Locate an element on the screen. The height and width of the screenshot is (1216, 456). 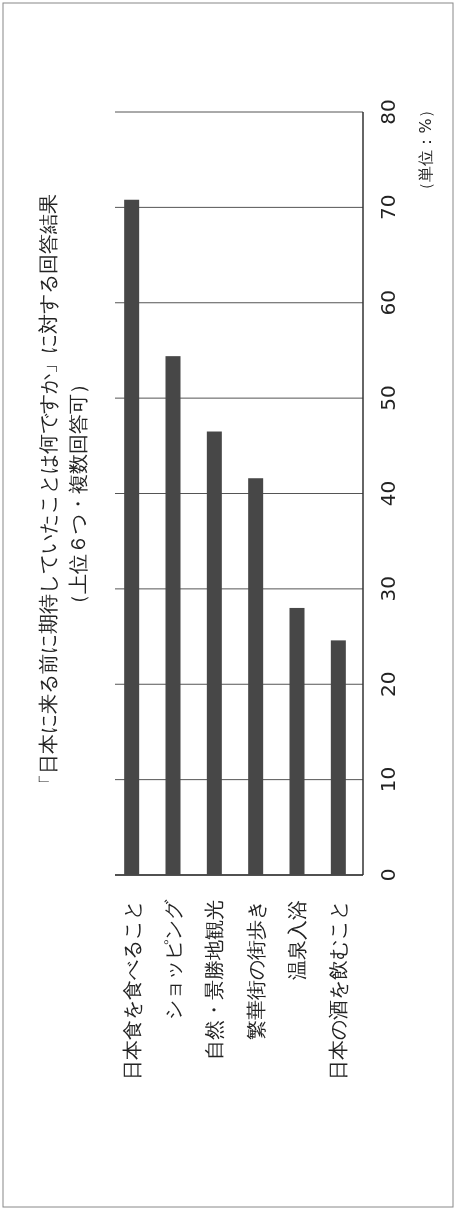
title: 「日本に来る前に期待していたことは何ですか」に対する回答結果 is located at coordinates (48, 493).